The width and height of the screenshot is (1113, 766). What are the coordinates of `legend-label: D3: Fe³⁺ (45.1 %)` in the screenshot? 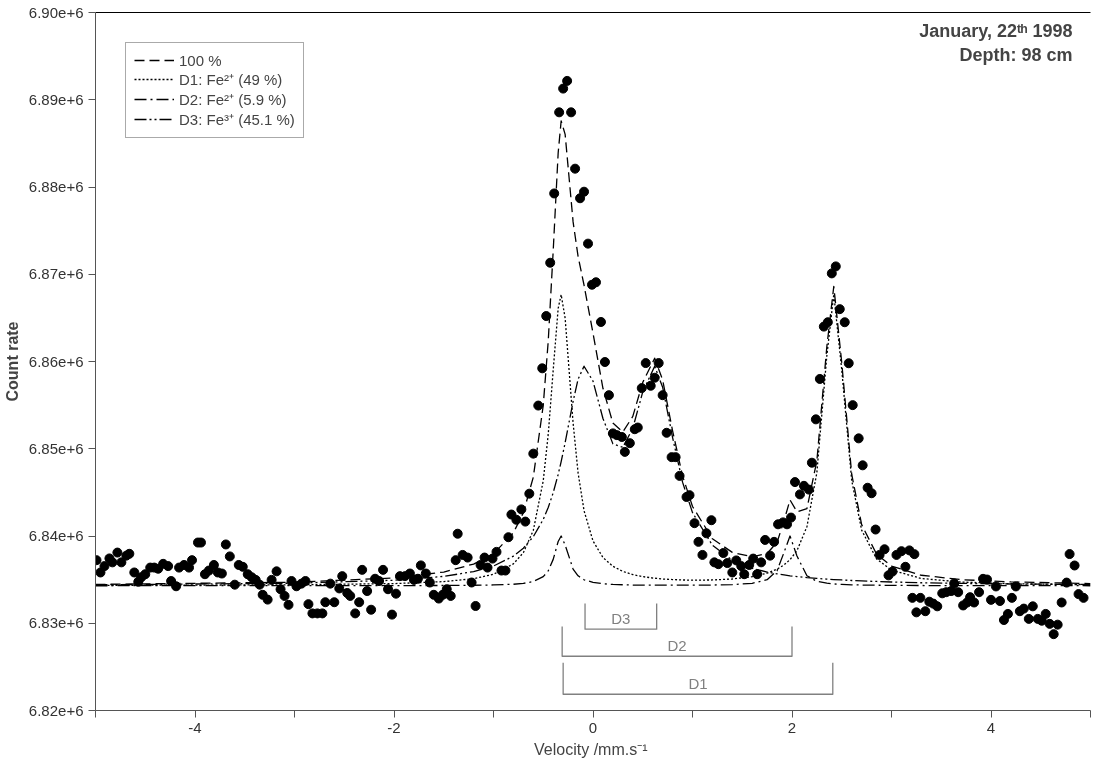 It's located at (237, 119).